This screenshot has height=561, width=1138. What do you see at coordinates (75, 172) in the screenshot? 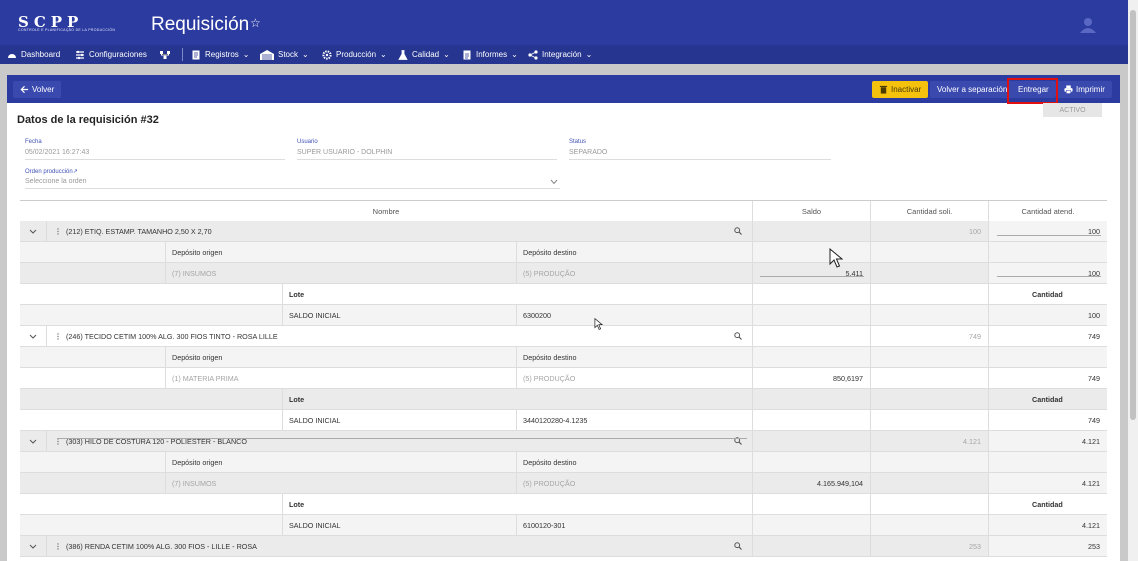
I see `external-link-icon: ↗` at bounding box center [75, 172].